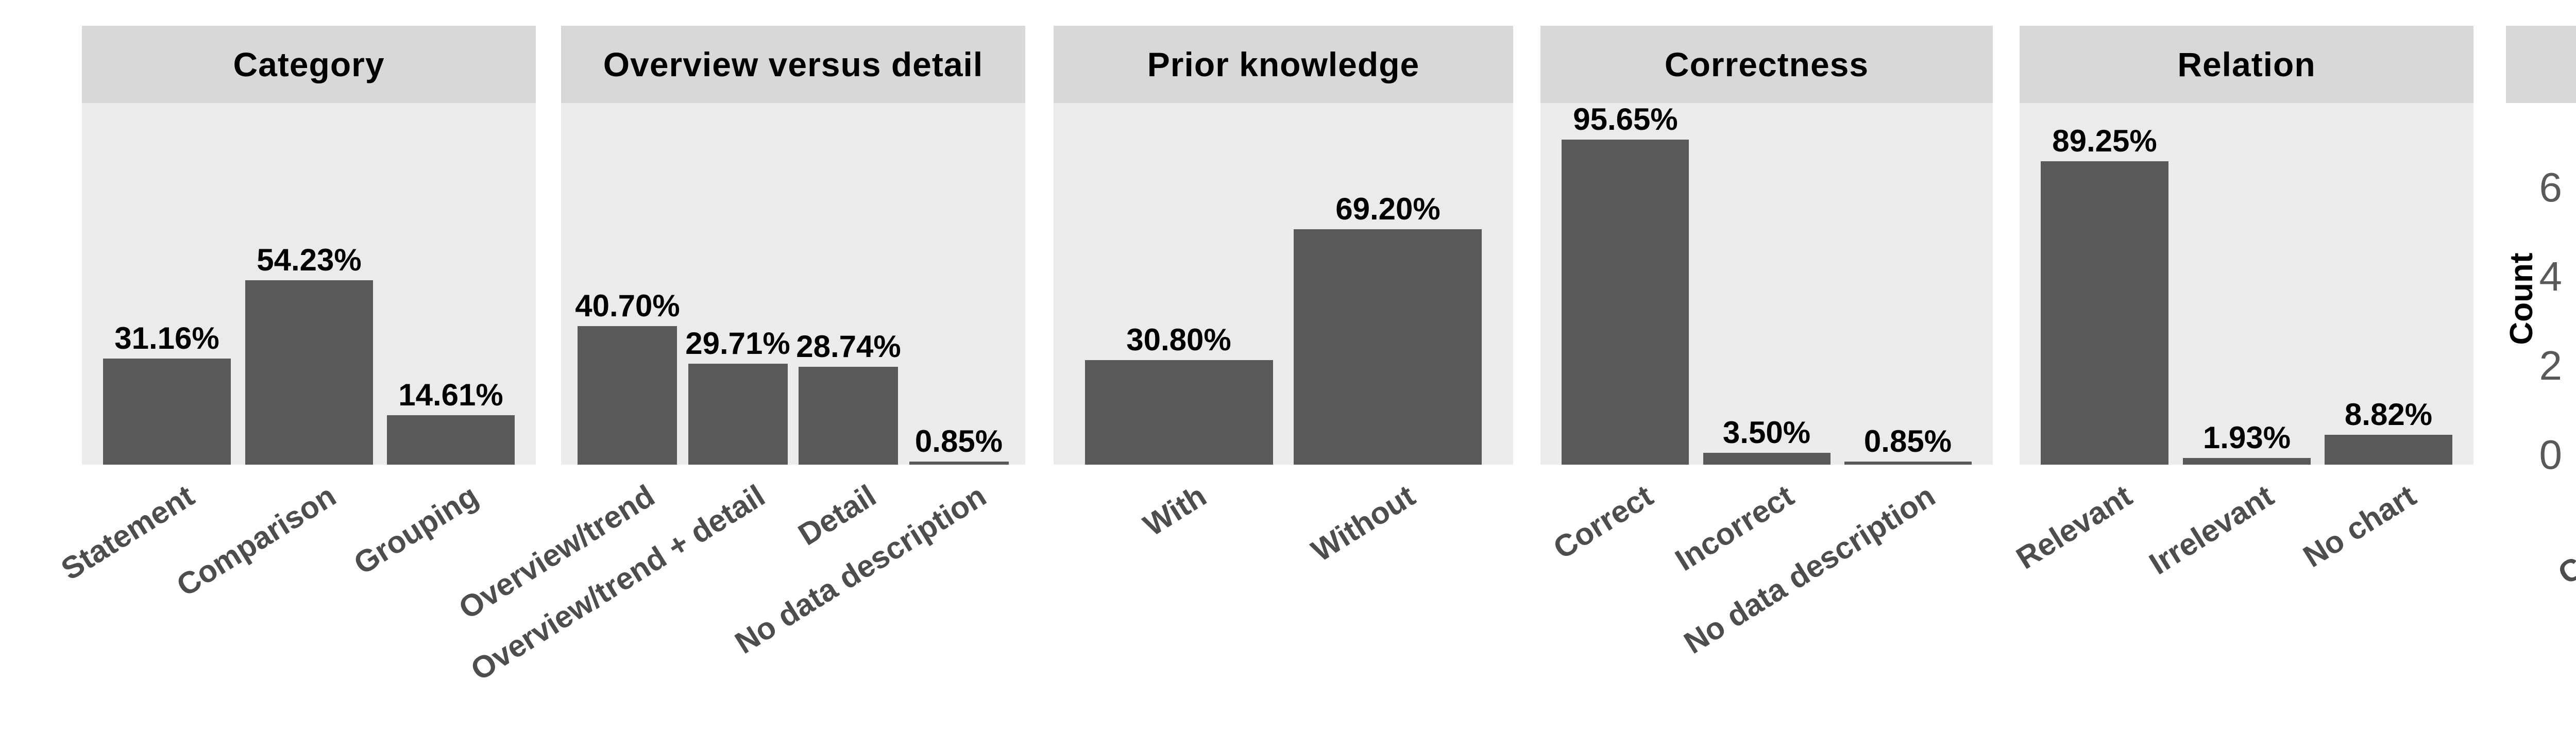  I want to click on bar-incorrect, so click(1767, 459).